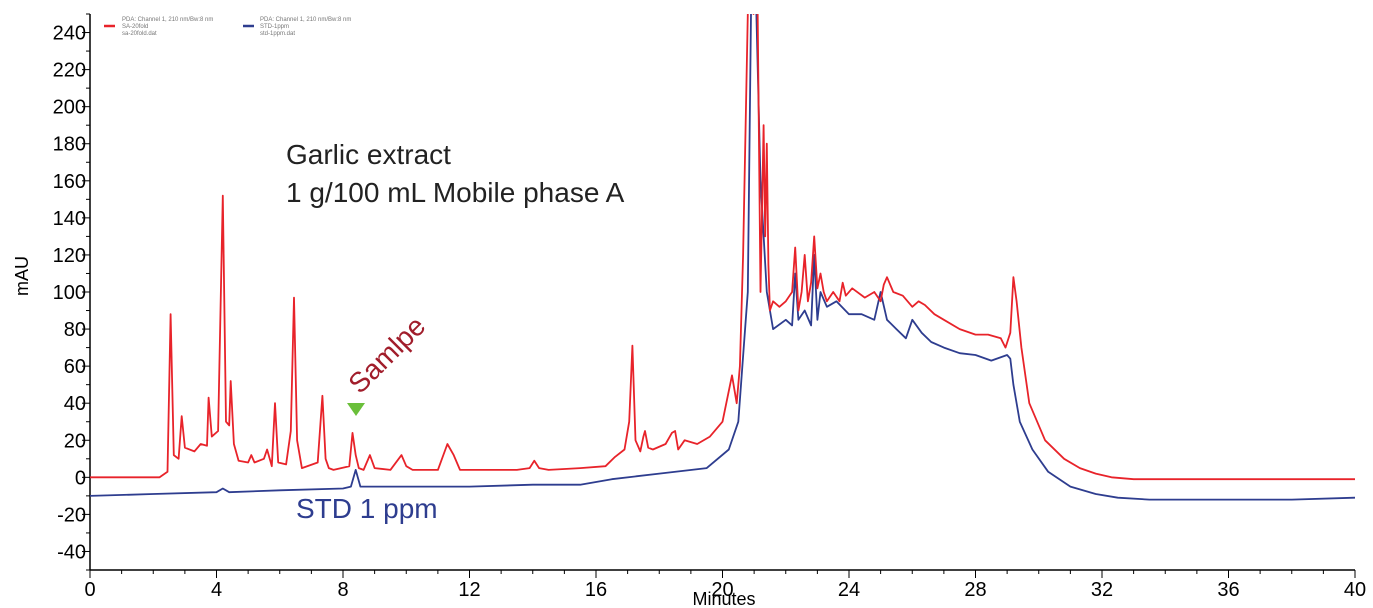 Image resolution: width=1373 pixels, height=608 pixels. What do you see at coordinates (1355, 590) in the screenshot?
I see `x-tick-label: 40` at bounding box center [1355, 590].